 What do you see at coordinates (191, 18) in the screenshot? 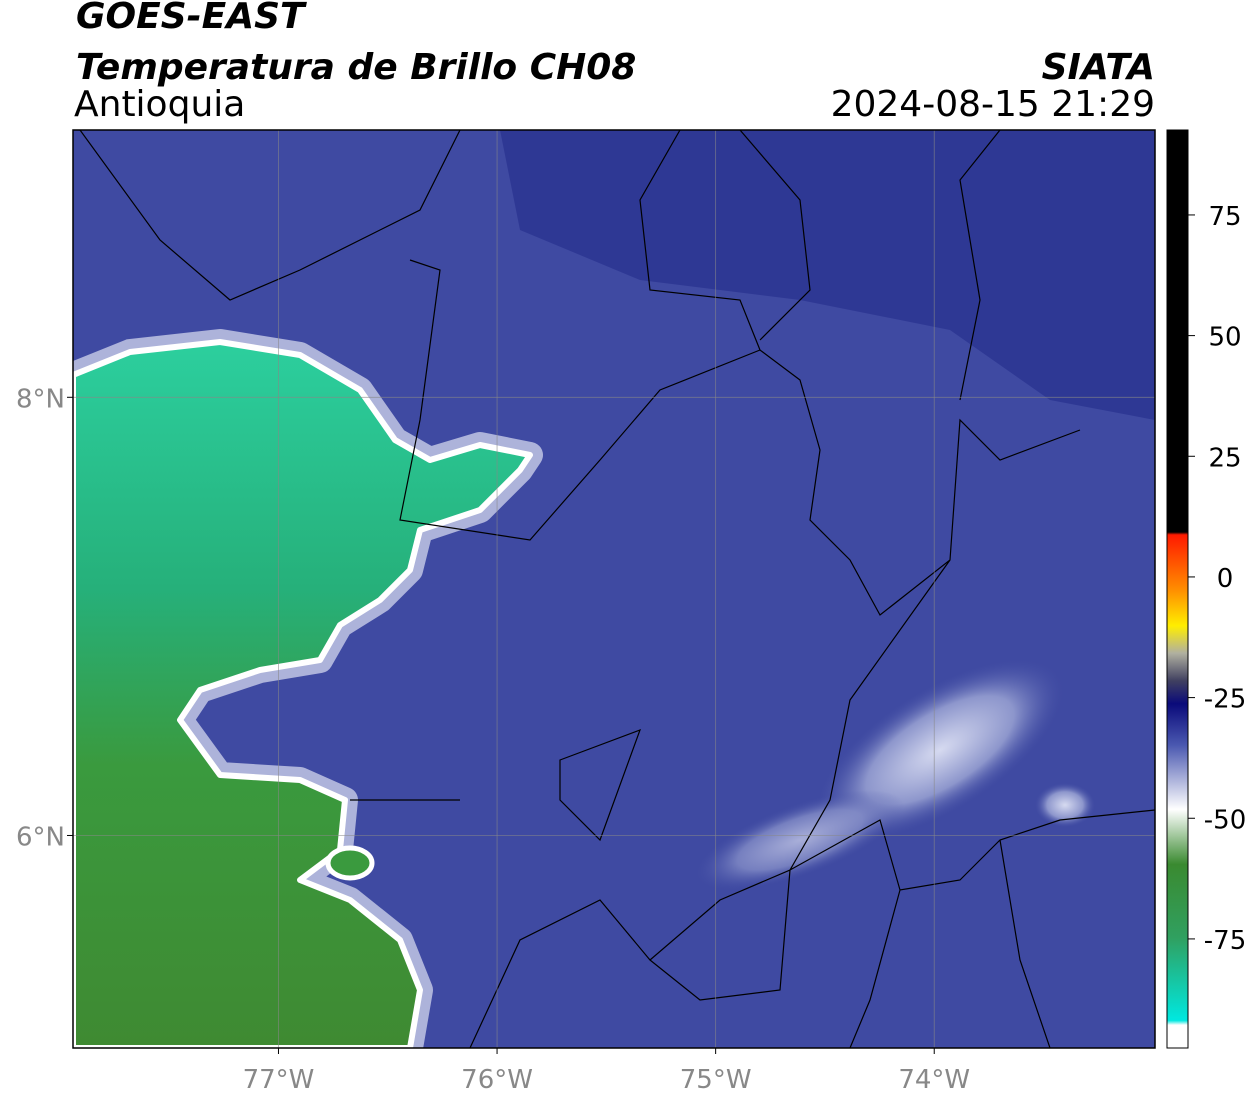
I see `satellite-title: GOES-EAST` at bounding box center [191, 18].